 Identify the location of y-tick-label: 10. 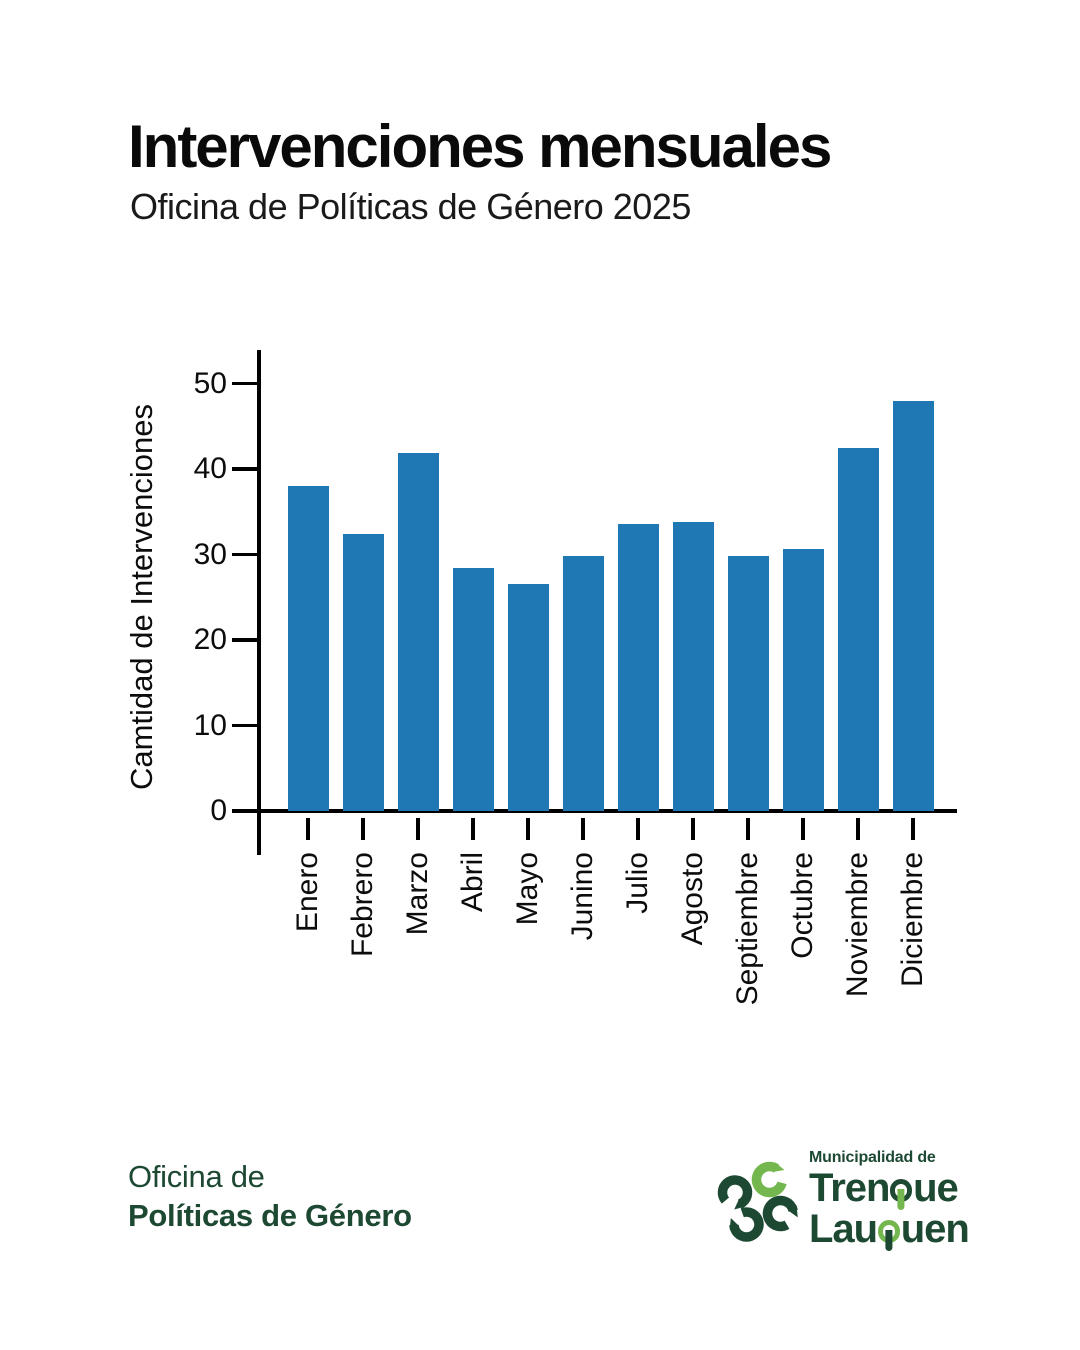
(210, 725).